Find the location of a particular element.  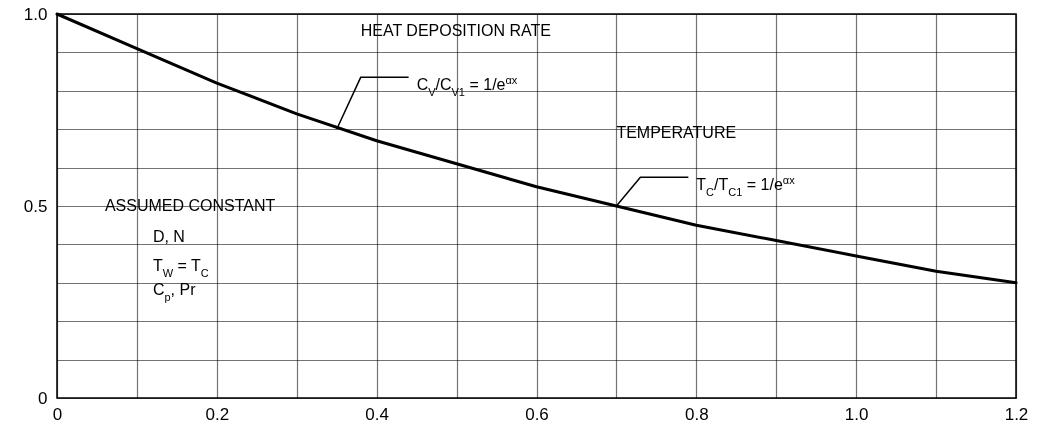

annotation: C$_{p}$, Pr is located at coordinates (174, 292).